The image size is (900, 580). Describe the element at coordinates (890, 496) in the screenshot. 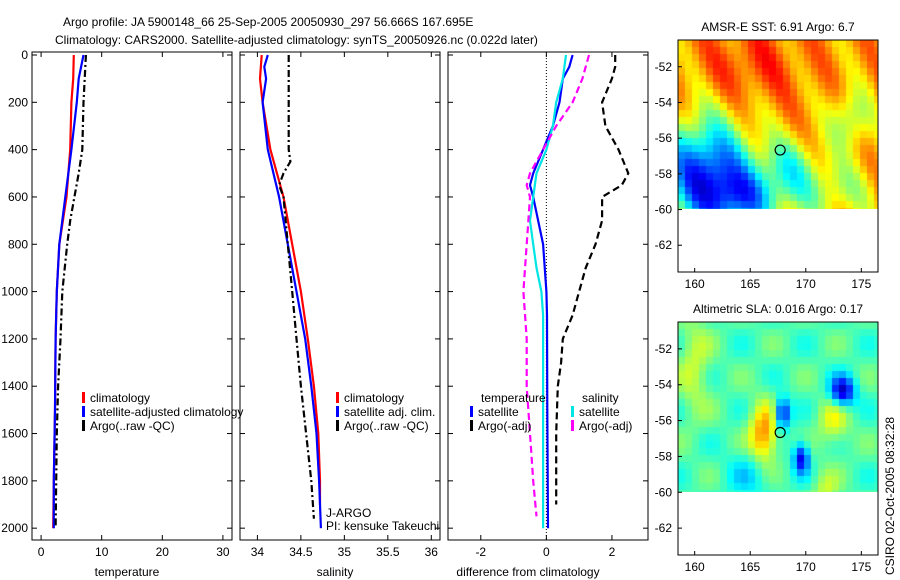

I see `side-stamp: CSIRO 02-Oct-2005 08:32:28` at that location.